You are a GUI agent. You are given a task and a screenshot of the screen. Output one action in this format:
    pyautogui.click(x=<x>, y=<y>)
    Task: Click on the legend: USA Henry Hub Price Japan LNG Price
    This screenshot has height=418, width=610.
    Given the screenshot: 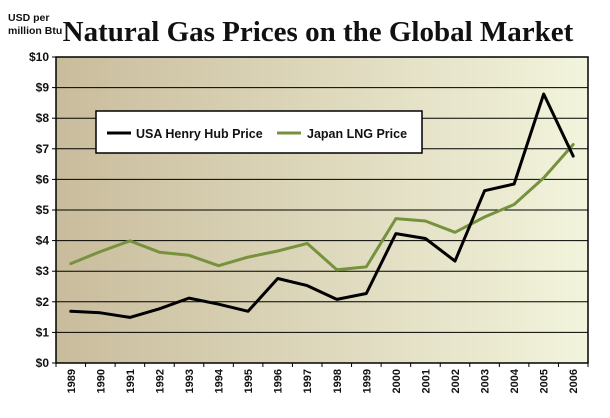 What is the action you would take?
    pyautogui.click(x=259, y=132)
    